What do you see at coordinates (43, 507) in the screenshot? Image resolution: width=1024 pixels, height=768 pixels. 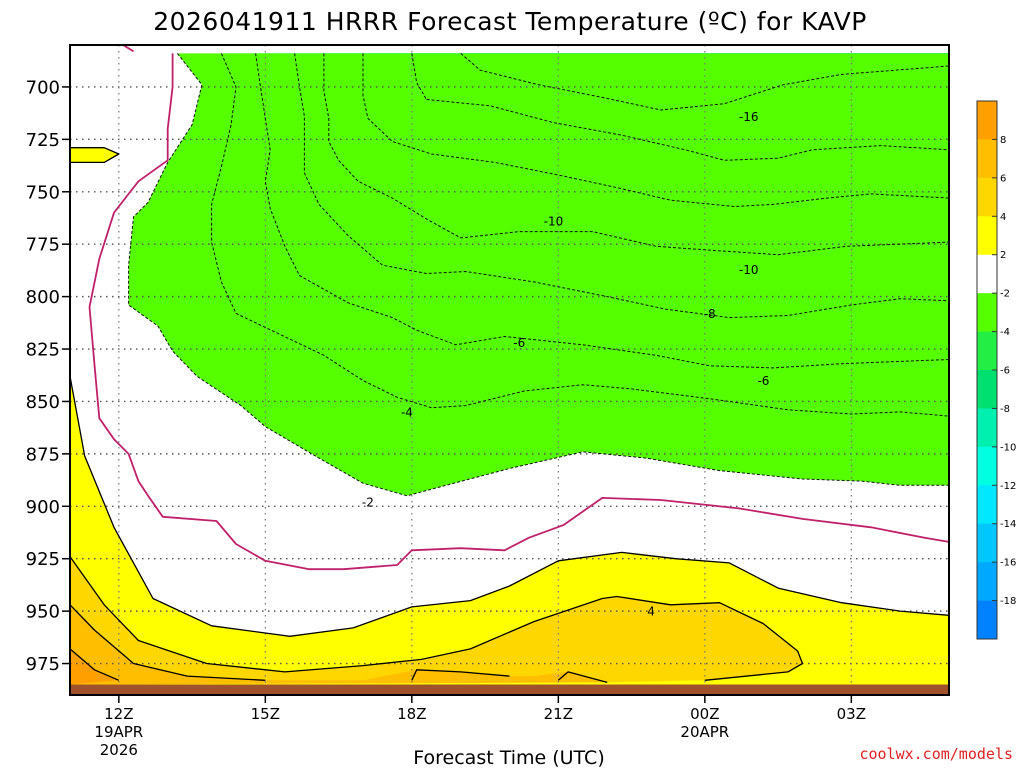 I see `y-tick-label-900: 900` at bounding box center [43, 507].